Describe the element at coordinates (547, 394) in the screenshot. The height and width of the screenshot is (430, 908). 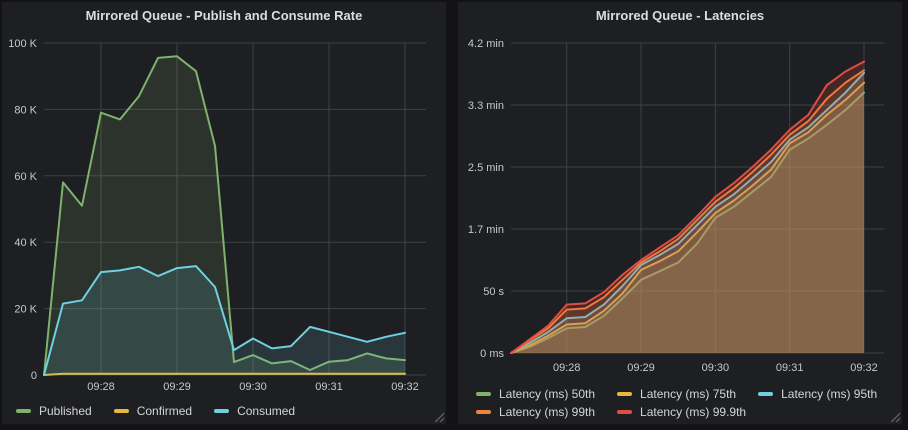
I see `legend-series-label: Latency (ms) 50th` at that location.